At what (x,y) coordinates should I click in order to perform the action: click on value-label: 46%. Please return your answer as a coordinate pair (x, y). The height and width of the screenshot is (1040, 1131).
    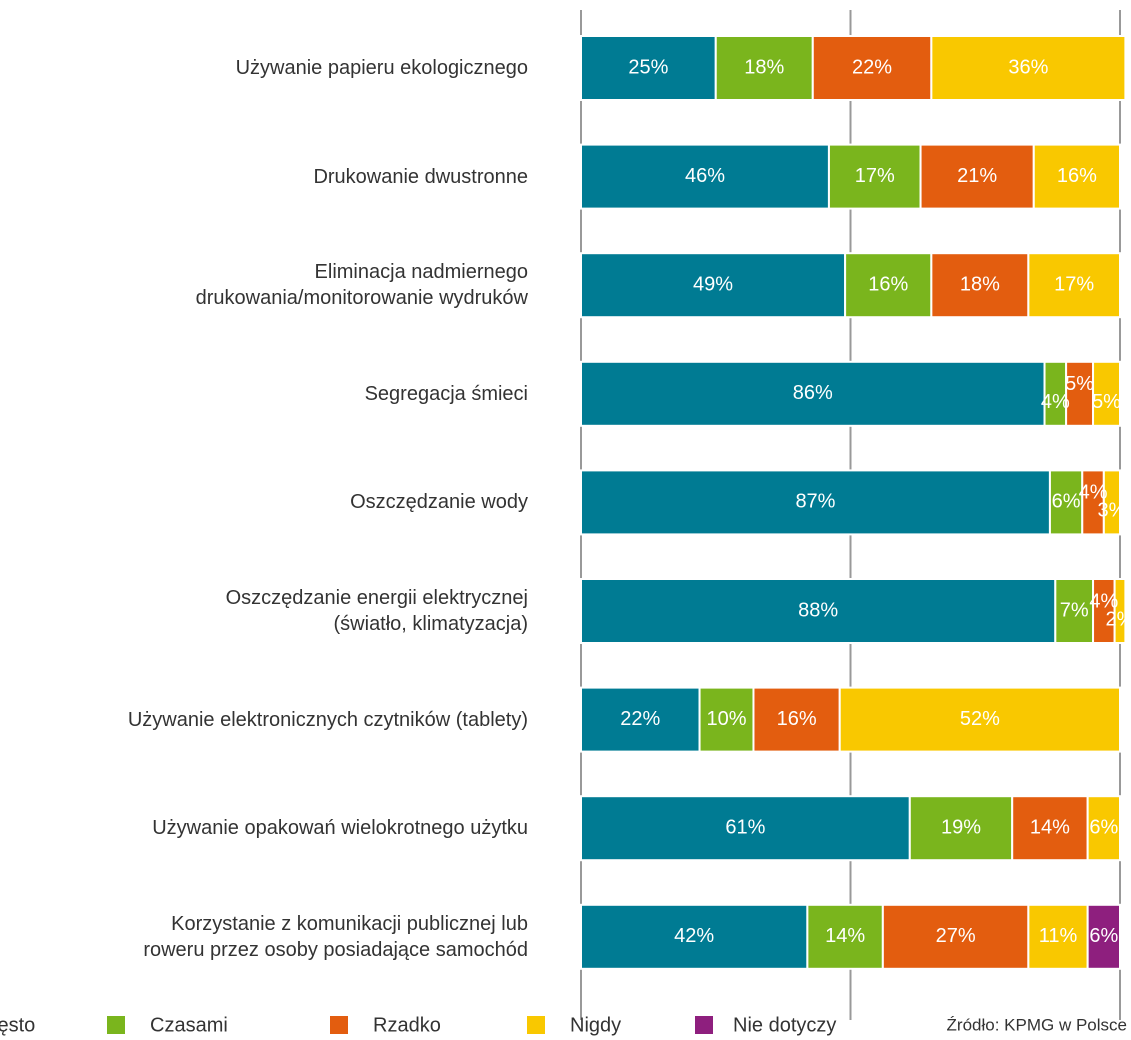
    Looking at the image, I should click on (705, 176).